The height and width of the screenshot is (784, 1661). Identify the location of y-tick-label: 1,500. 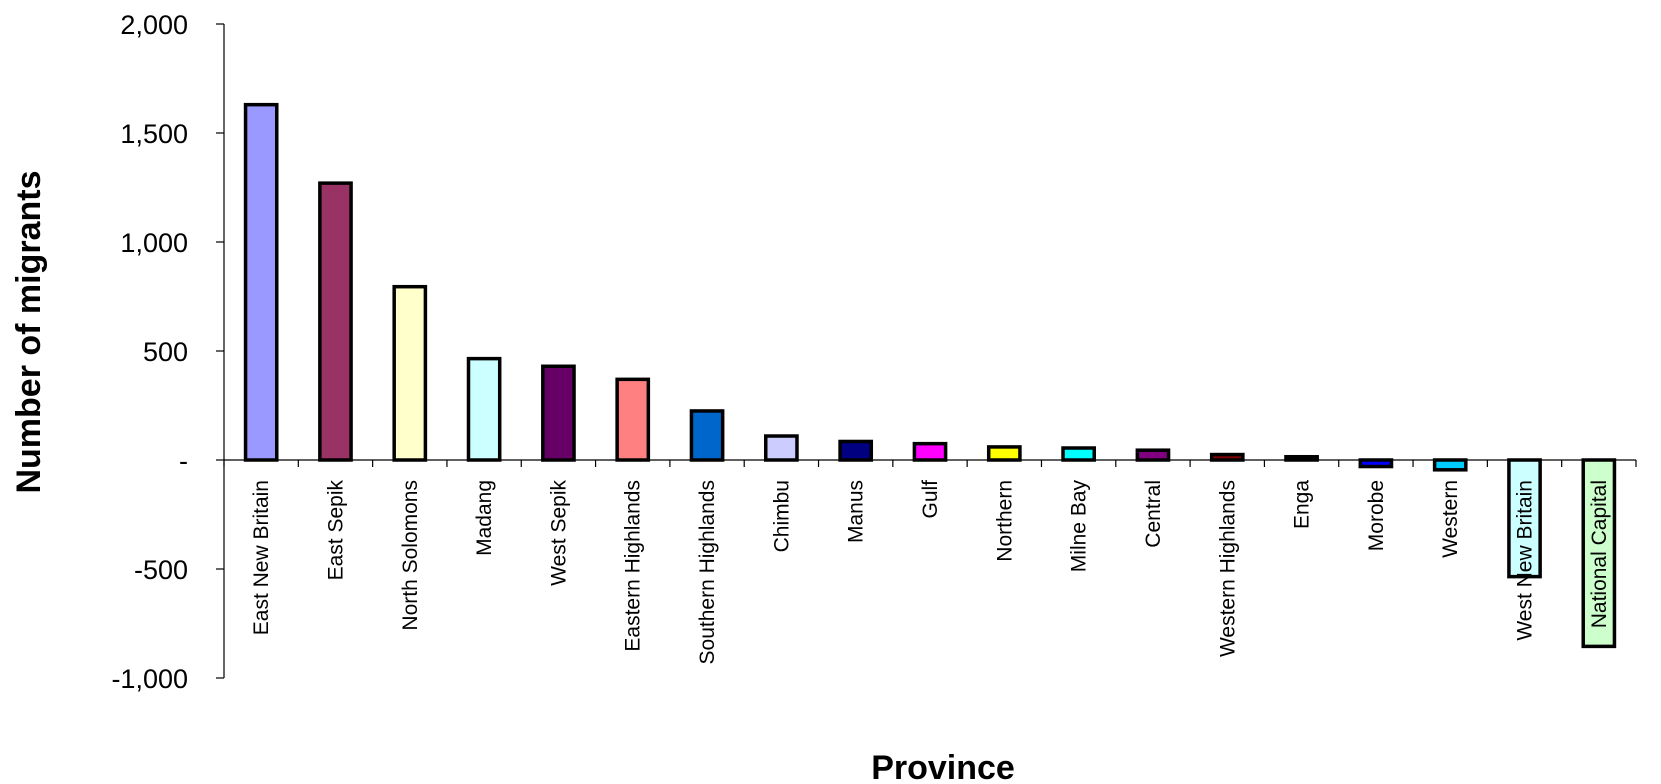
(154, 134).